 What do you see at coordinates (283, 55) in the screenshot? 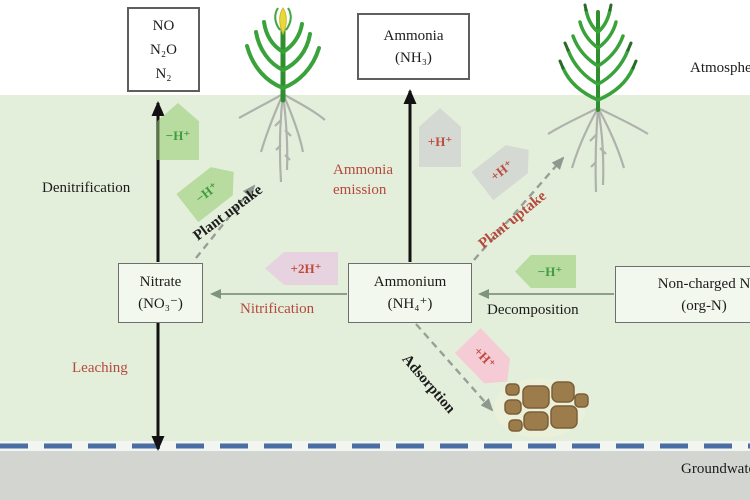
I see `plant-left-leaves` at bounding box center [283, 55].